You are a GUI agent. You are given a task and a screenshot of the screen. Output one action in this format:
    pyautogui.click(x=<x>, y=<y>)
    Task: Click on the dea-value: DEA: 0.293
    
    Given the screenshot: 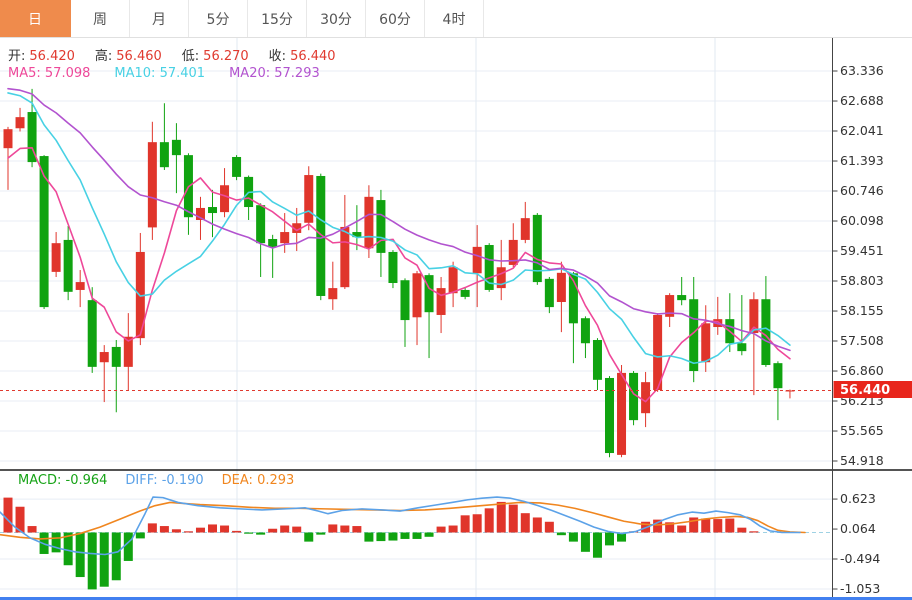 What is the action you would take?
    pyautogui.click(x=258, y=480)
    